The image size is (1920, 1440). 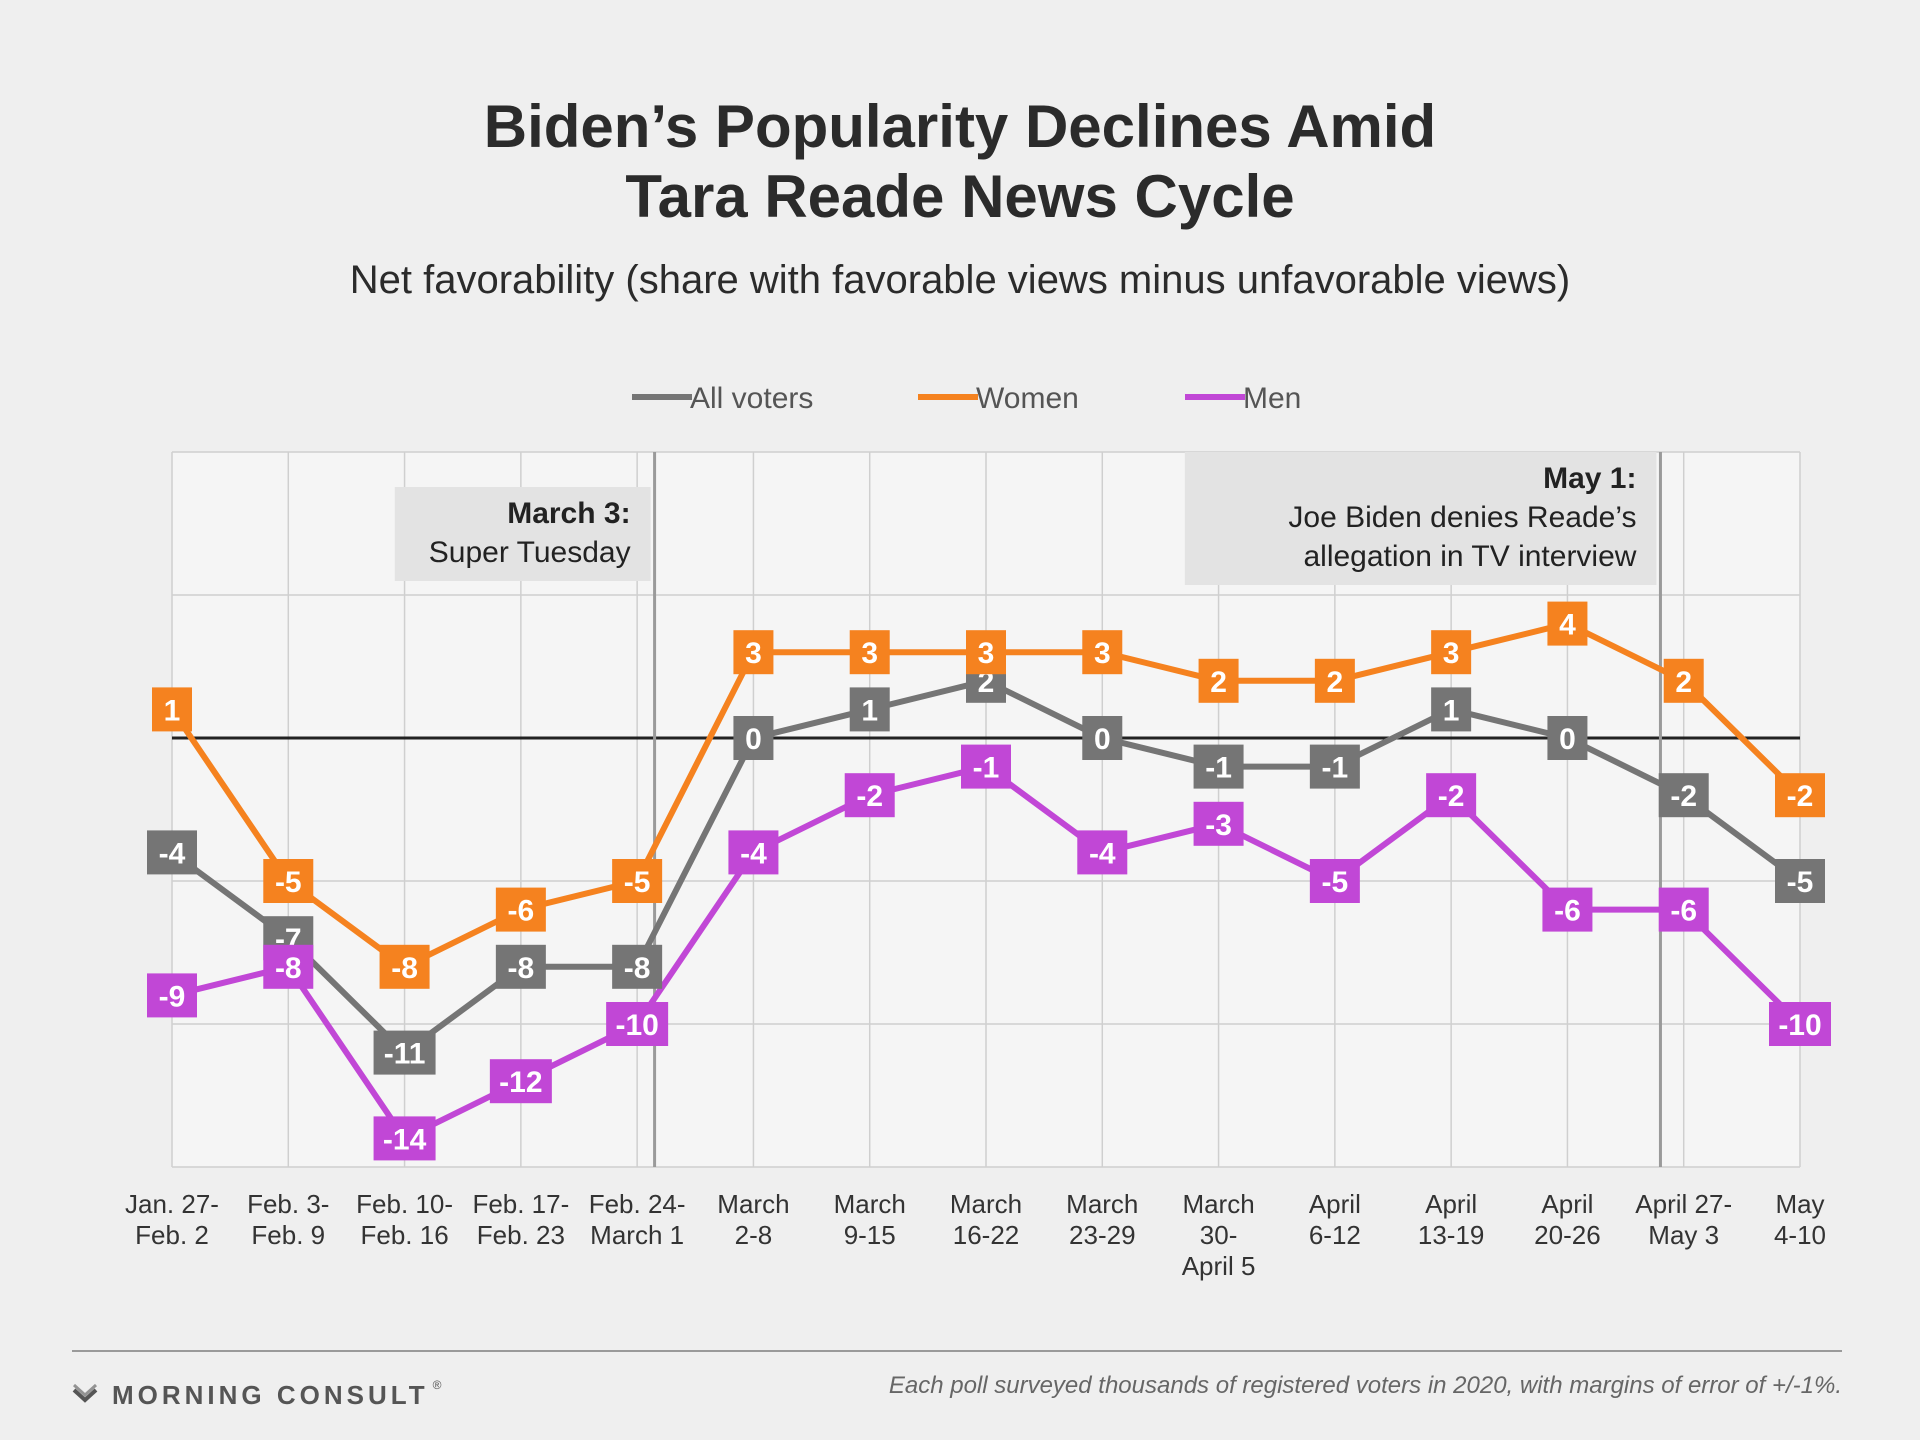 I want to click on event-annotation-text: allegation in TV interview, so click(x=1469, y=556).